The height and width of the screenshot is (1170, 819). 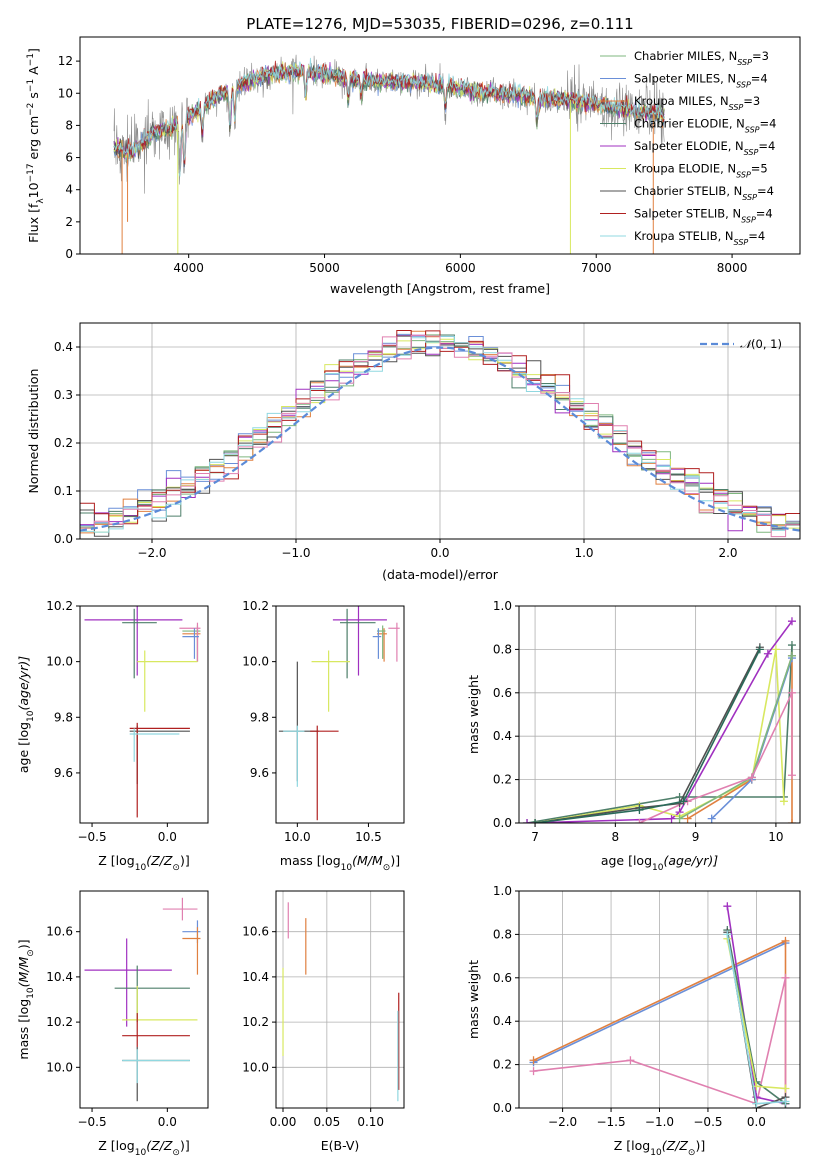 What do you see at coordinates (63, 395) in the screenshot?
I see `y-tick-label: 0.3` at bounding box center [63, 395].